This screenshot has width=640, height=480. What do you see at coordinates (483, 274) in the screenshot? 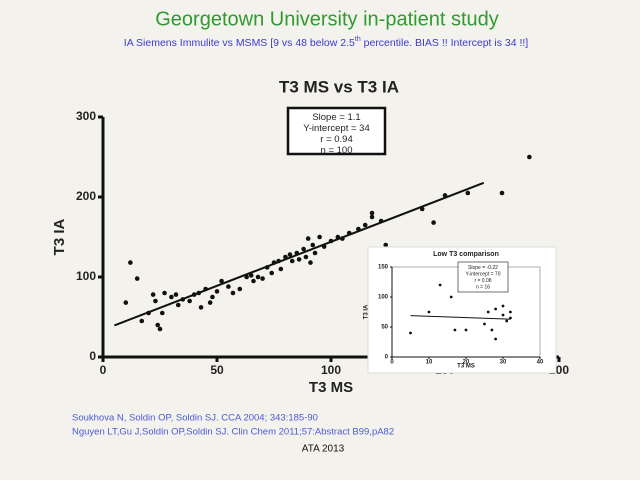
I see `stats-line: Y-intercept = 70` at bounding box center [483, 274].